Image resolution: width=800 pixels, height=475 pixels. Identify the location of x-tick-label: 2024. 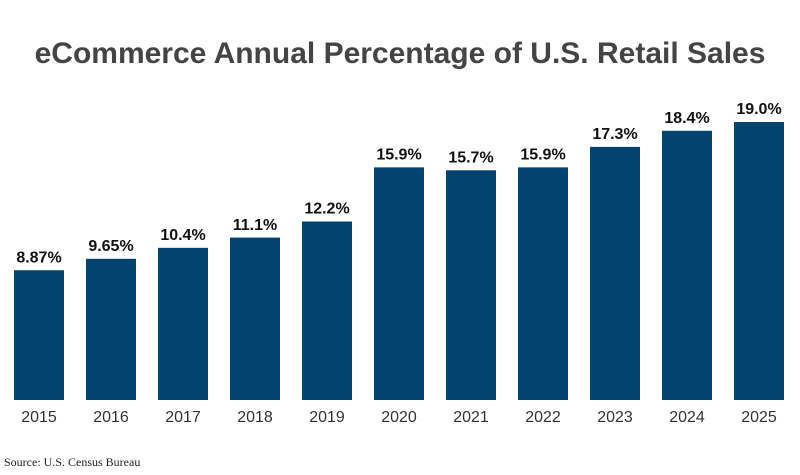
(687, 417).